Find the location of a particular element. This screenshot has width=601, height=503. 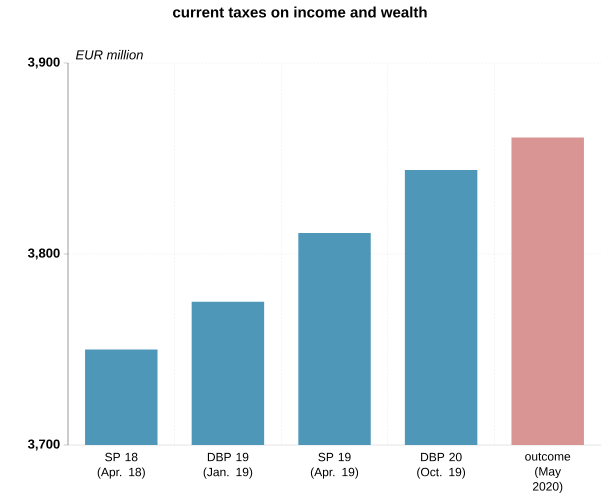

x-tick-label: DBP 20 (Oct. 19) is located at coordinates (441, 465).